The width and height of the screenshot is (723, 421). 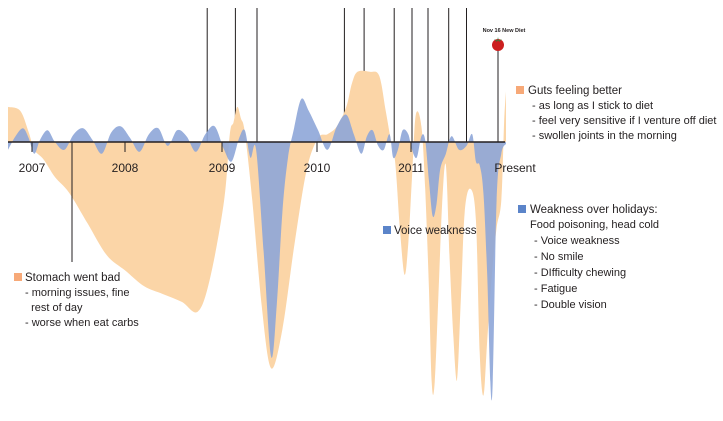 I want to click on tick-label: Present, so click(x=515, y=168).